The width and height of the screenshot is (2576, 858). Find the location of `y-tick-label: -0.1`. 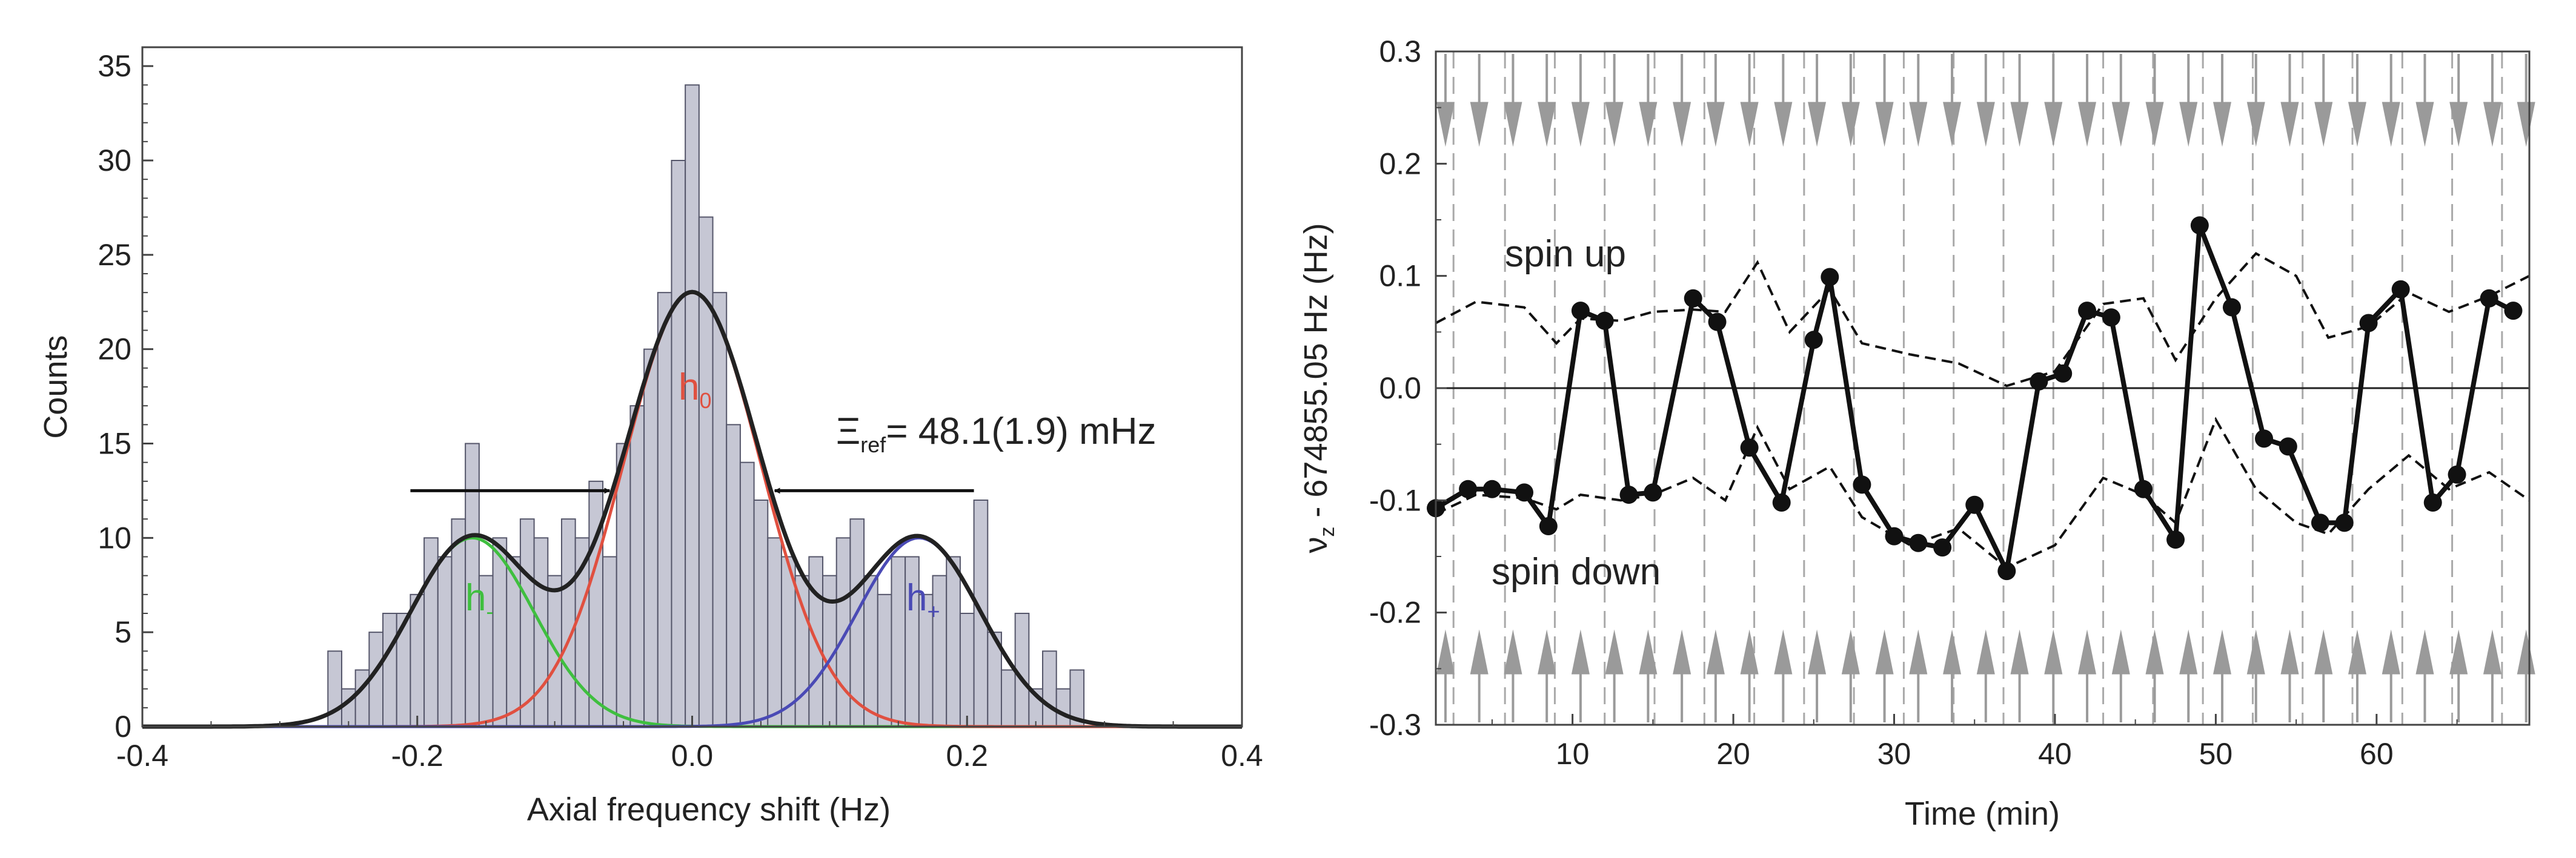

y-tick-label: -0.1 is located at coordinates (1395, 500).